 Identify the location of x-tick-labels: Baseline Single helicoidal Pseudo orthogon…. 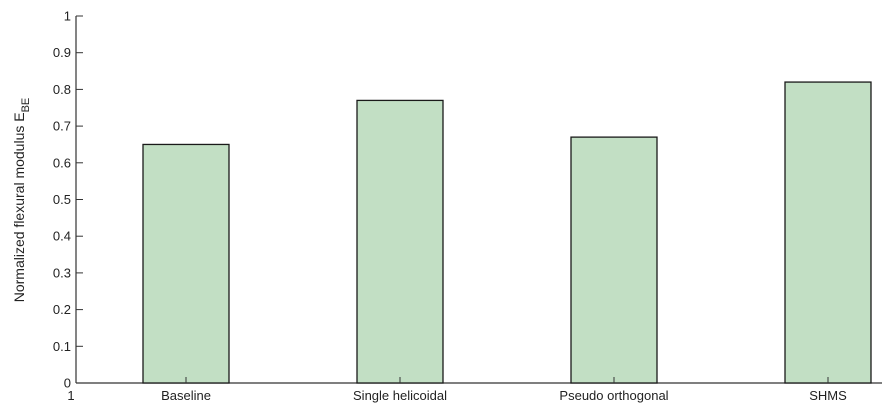
(504, 390).